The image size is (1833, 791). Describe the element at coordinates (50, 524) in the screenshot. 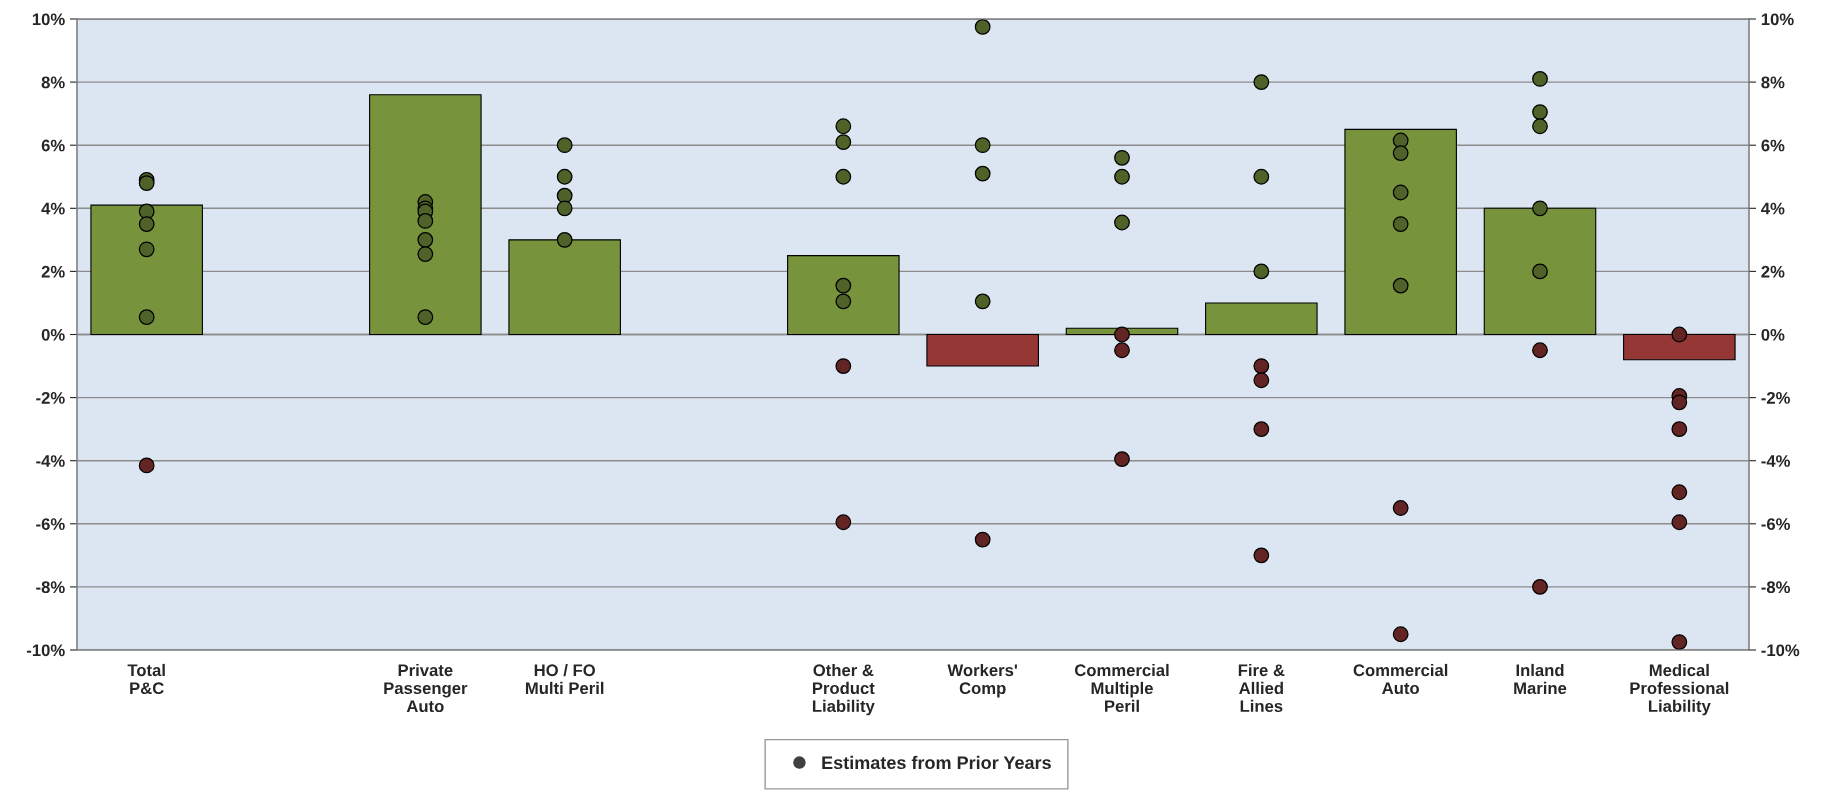

I see `y-tick-label: -6%` at that location.